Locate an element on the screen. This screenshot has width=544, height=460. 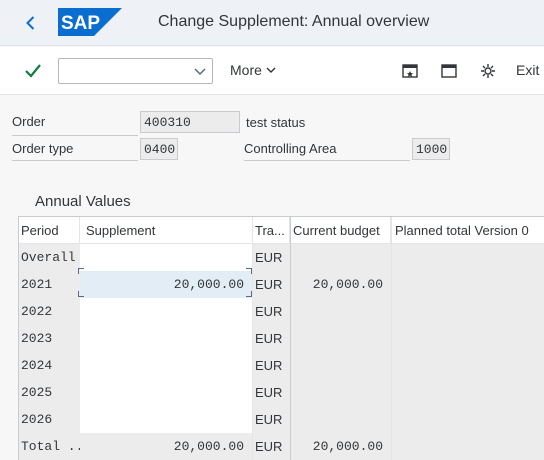
exit-button: Exit is located at coordinates (528, 70).